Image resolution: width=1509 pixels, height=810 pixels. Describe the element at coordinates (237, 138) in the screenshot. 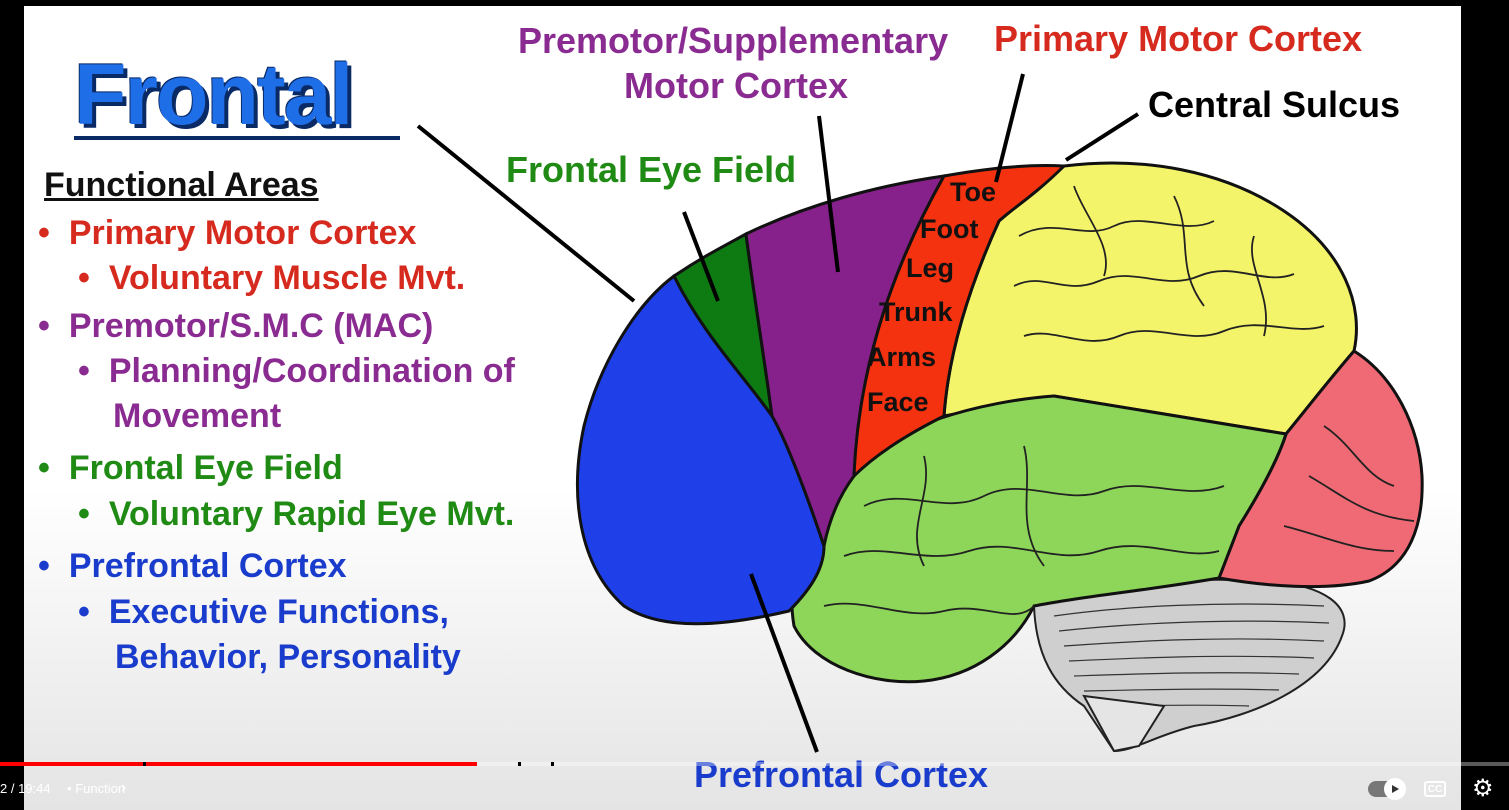

I see `title-underline` at that location.